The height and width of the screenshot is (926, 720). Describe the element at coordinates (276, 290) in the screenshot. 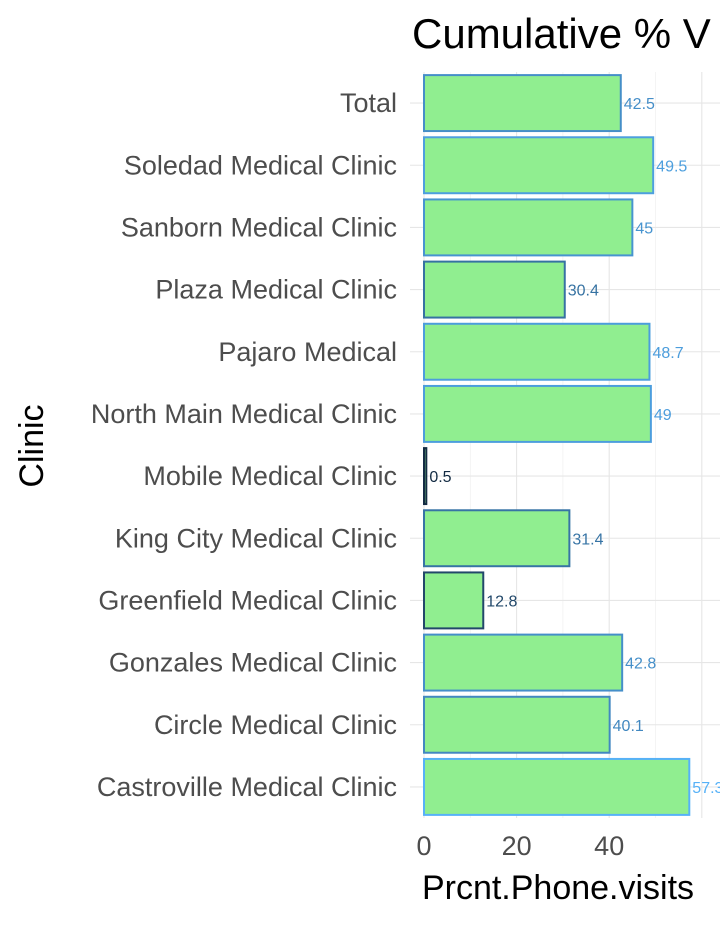

I see `category-label: Plaza Medical Clinic` at that location.